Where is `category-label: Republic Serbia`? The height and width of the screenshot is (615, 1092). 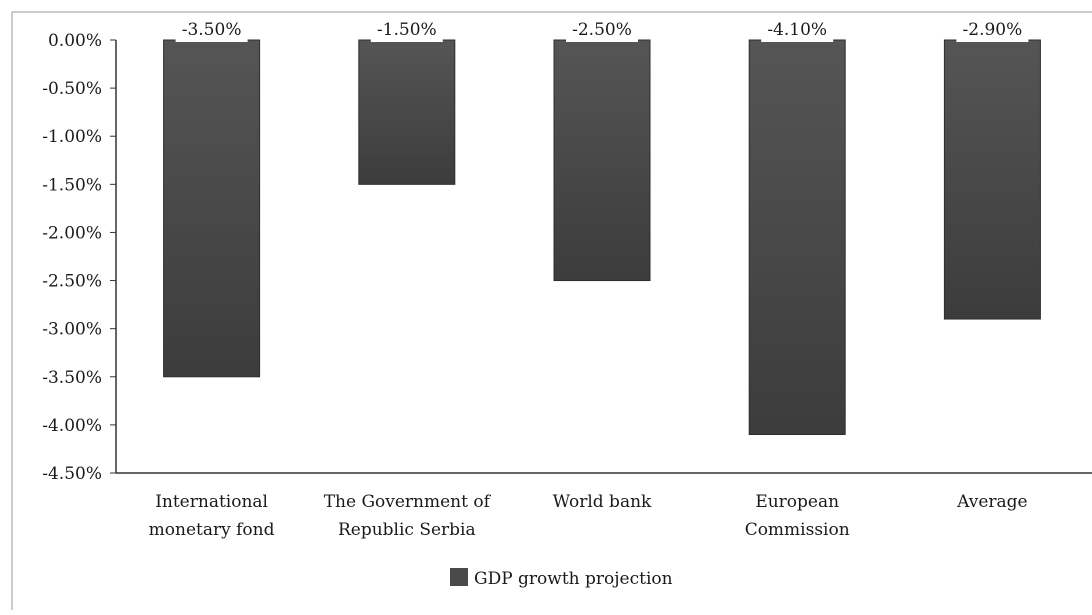
category-label: Republic Serbia is located at coordinates (407, 530).